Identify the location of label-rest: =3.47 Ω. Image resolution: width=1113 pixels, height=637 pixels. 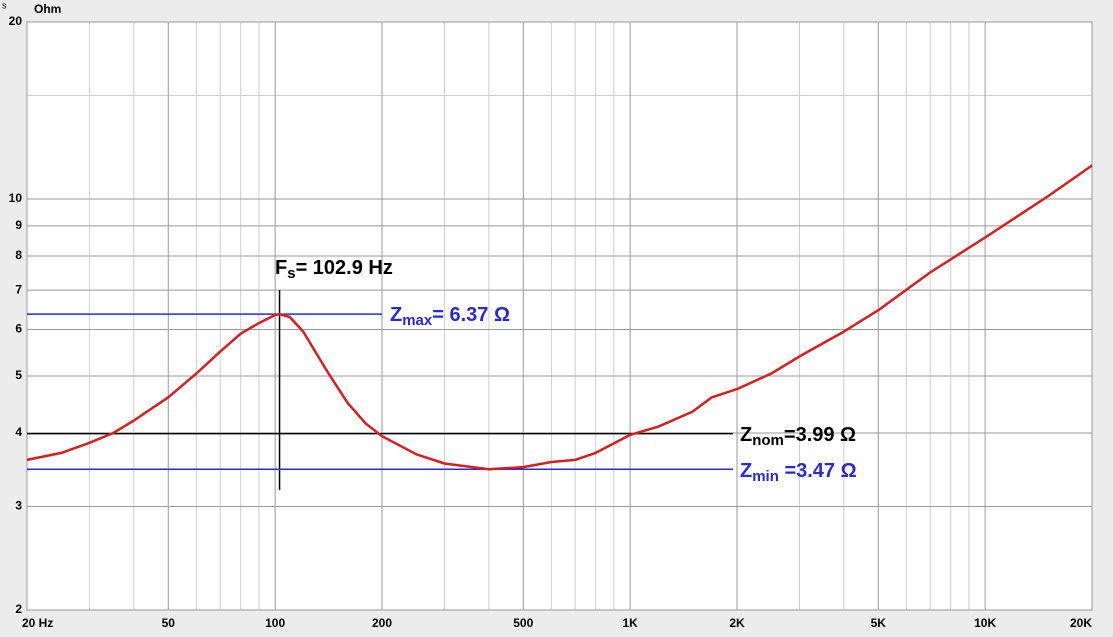
(818, 471).